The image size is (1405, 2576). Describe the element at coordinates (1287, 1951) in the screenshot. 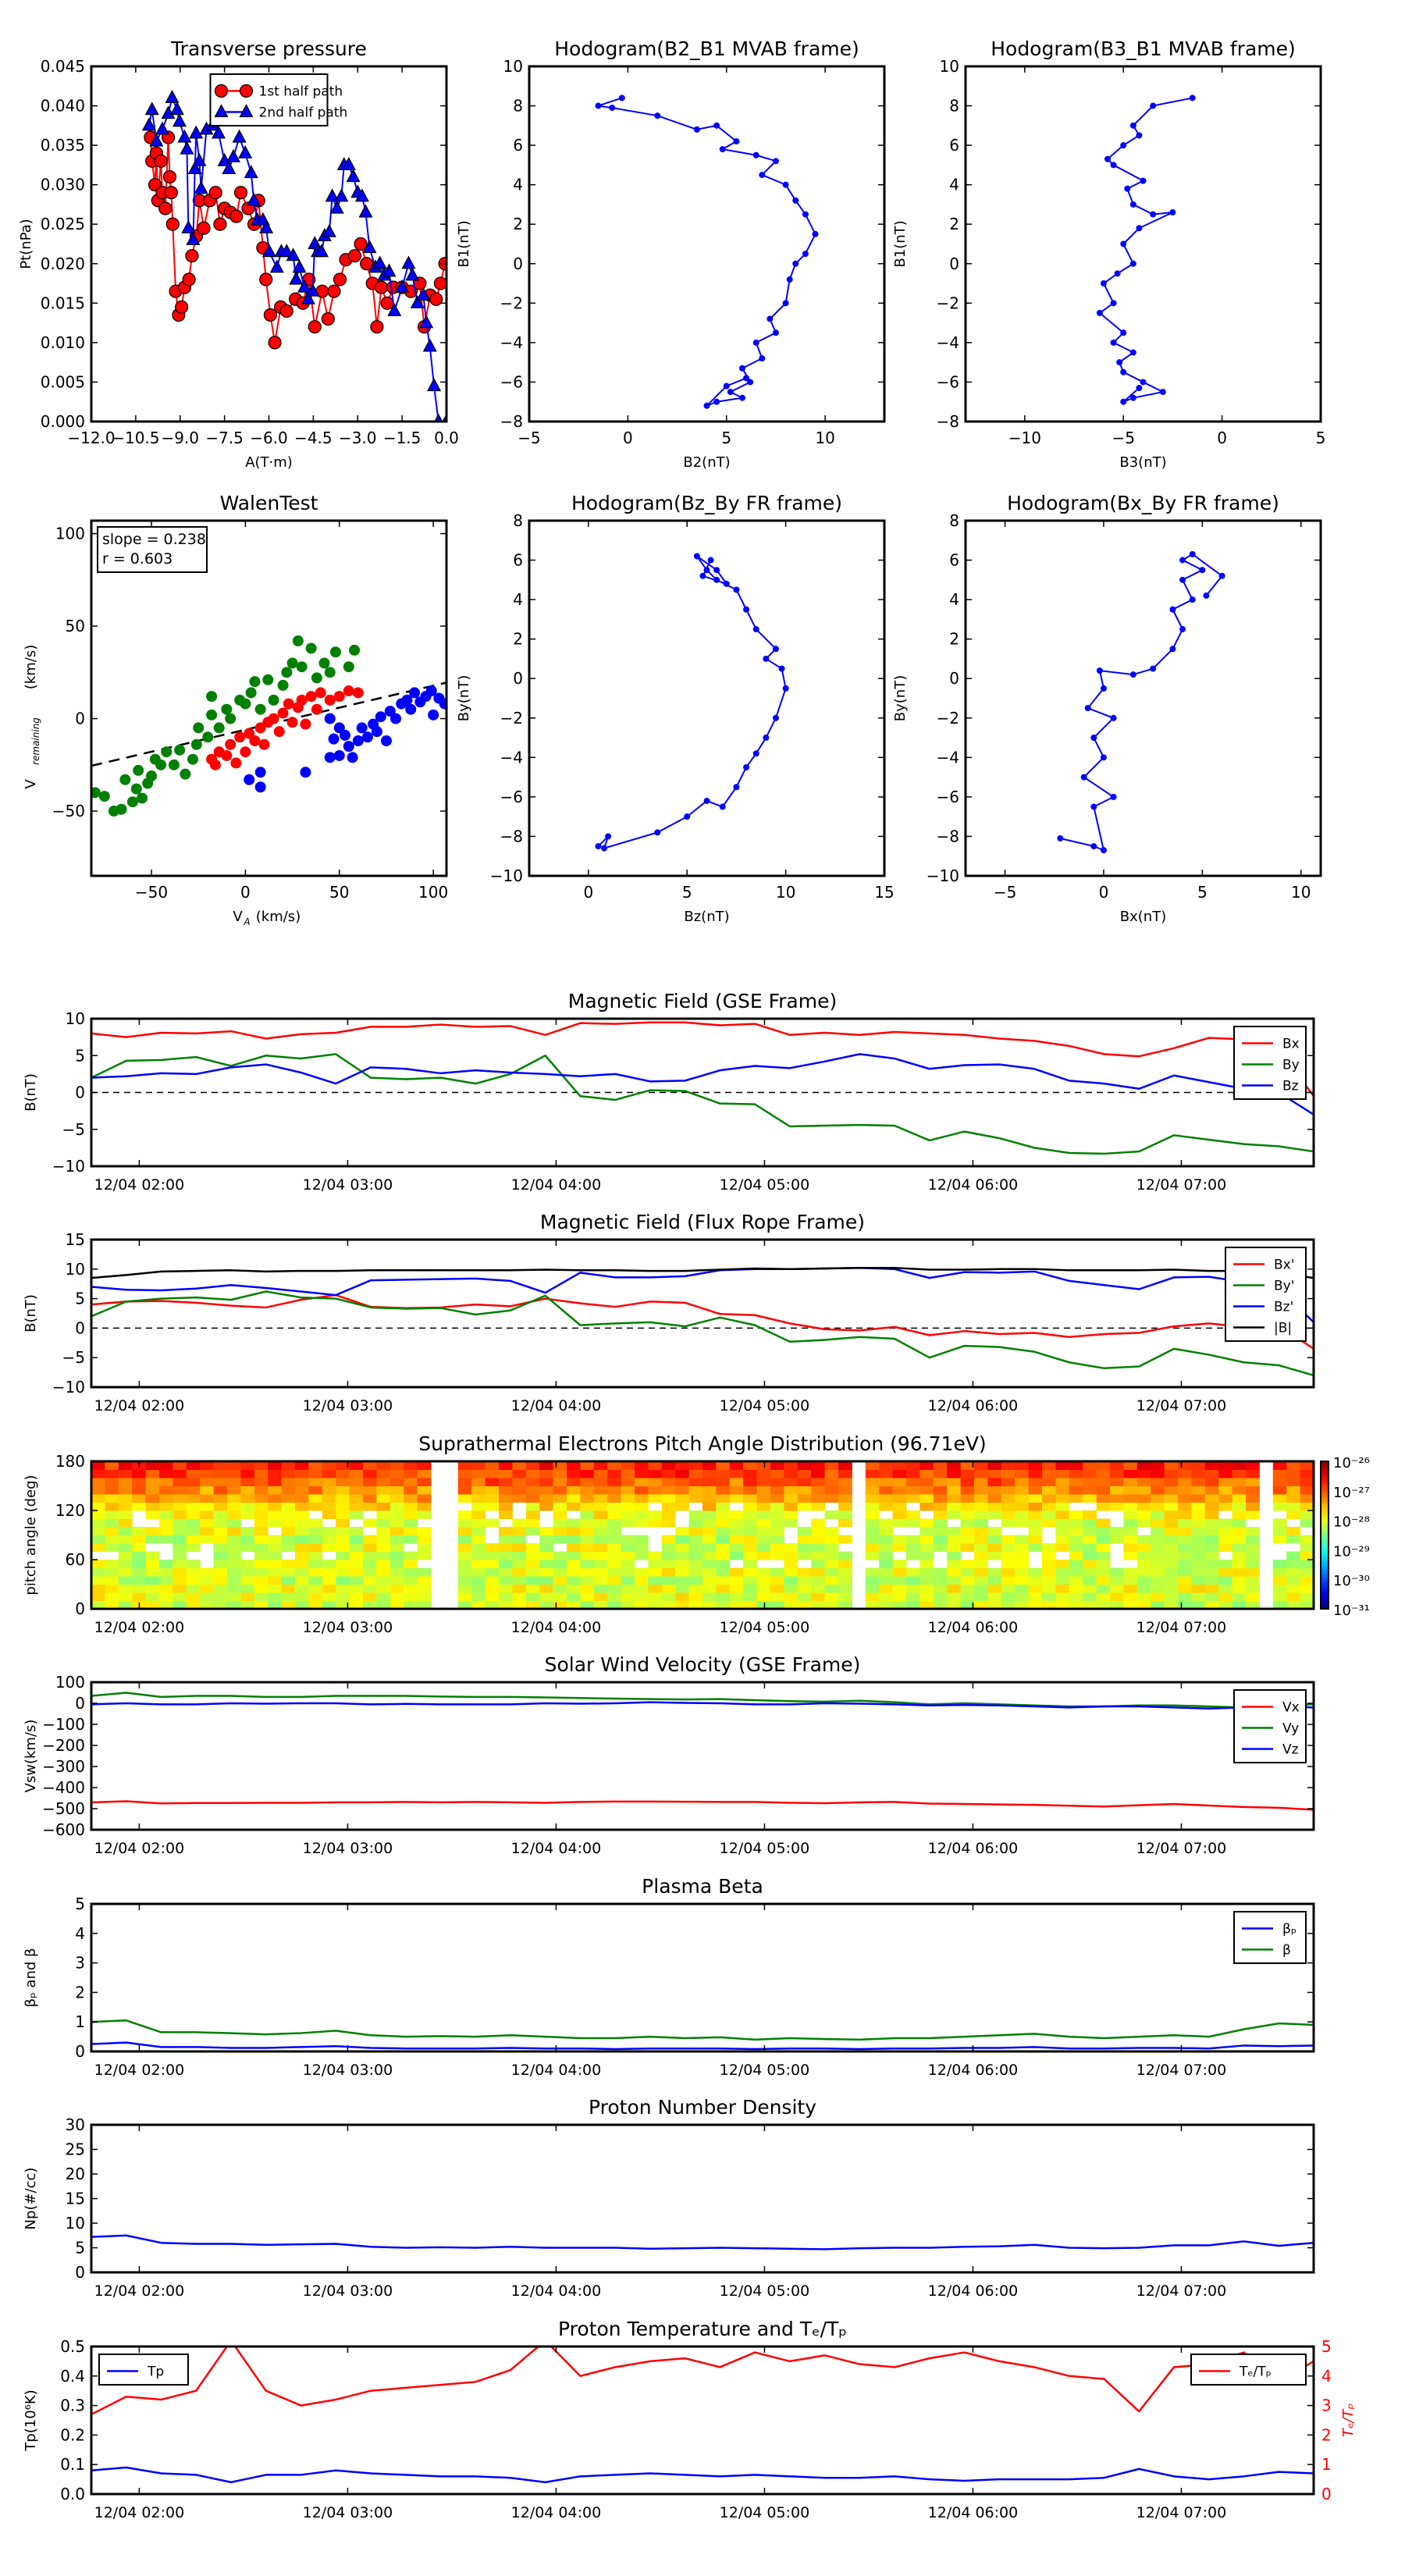

I see `legend-label: β` at that location.